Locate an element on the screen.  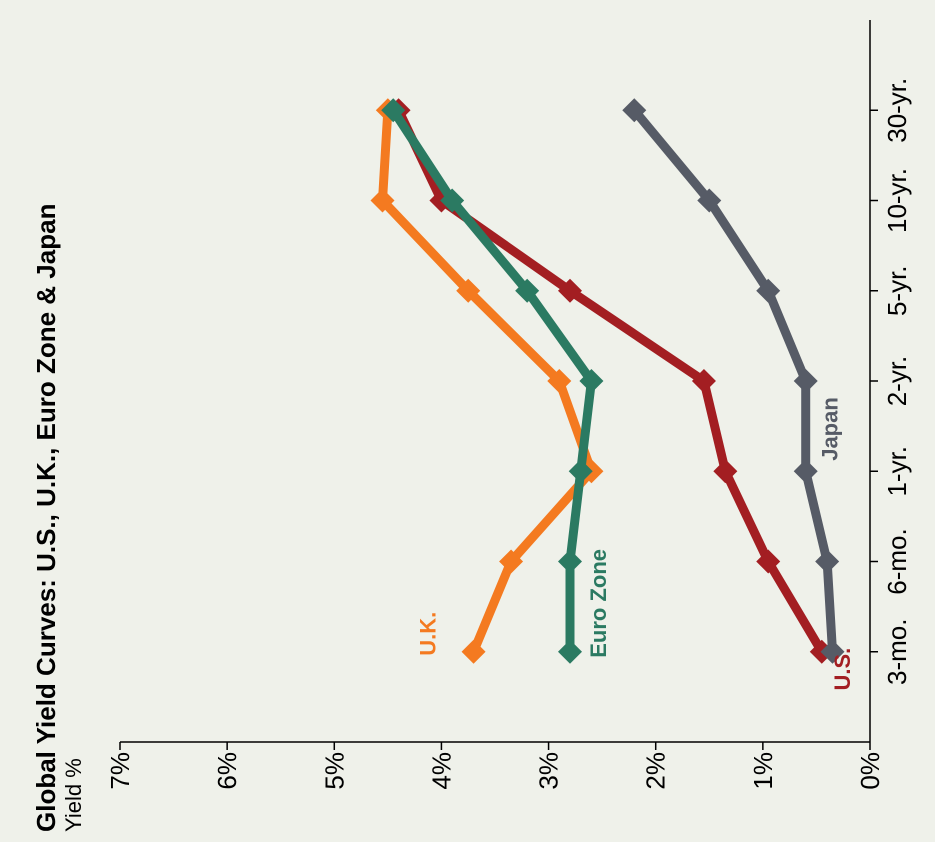
x-tick-label: 6-mo. is located at coordinates (897, 561).